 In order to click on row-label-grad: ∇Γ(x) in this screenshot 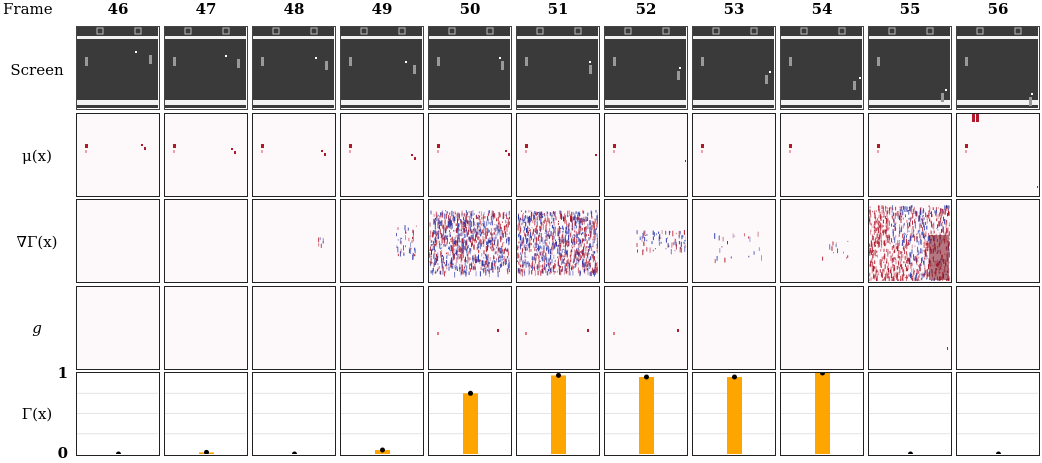, I will do `click(37, 242)`.